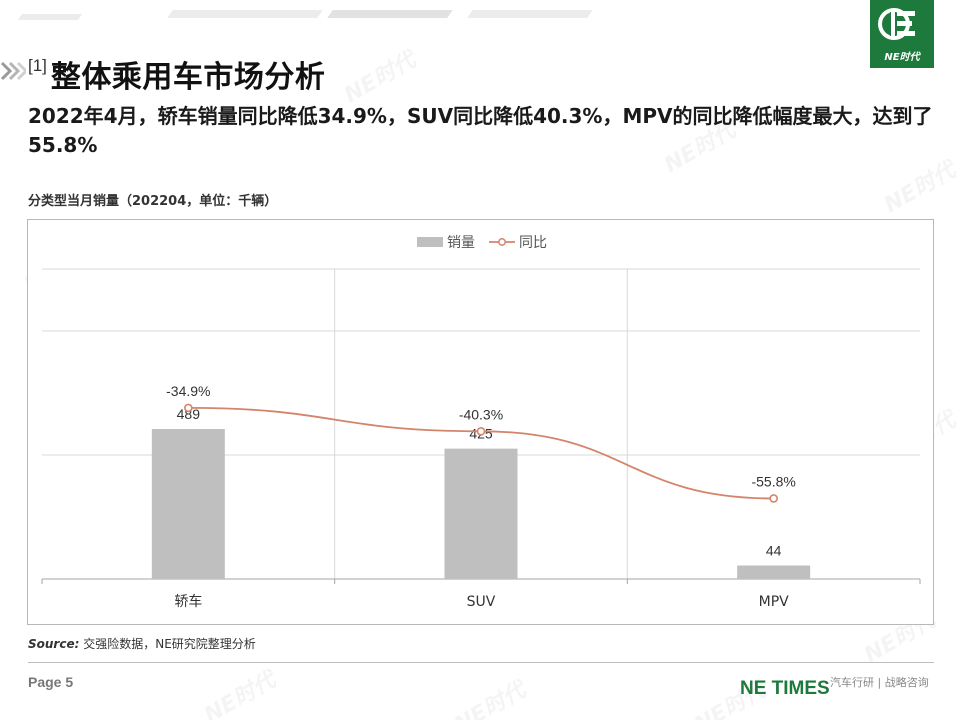 Image resolution: width=960 pixels, height=720 pixels. Describe the element at coordinates (480, 20) in the screenshot. I see `top-decoration` at that location.